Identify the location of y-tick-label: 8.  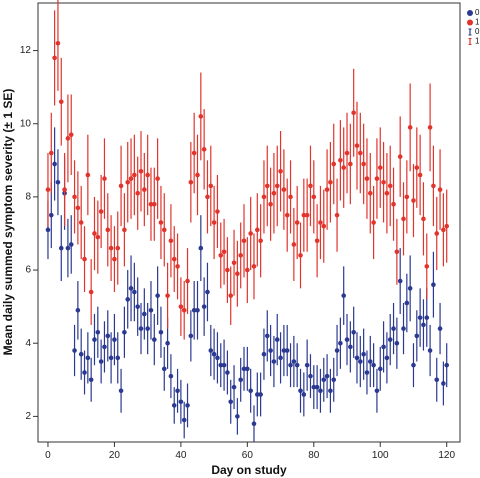
(28, 197).